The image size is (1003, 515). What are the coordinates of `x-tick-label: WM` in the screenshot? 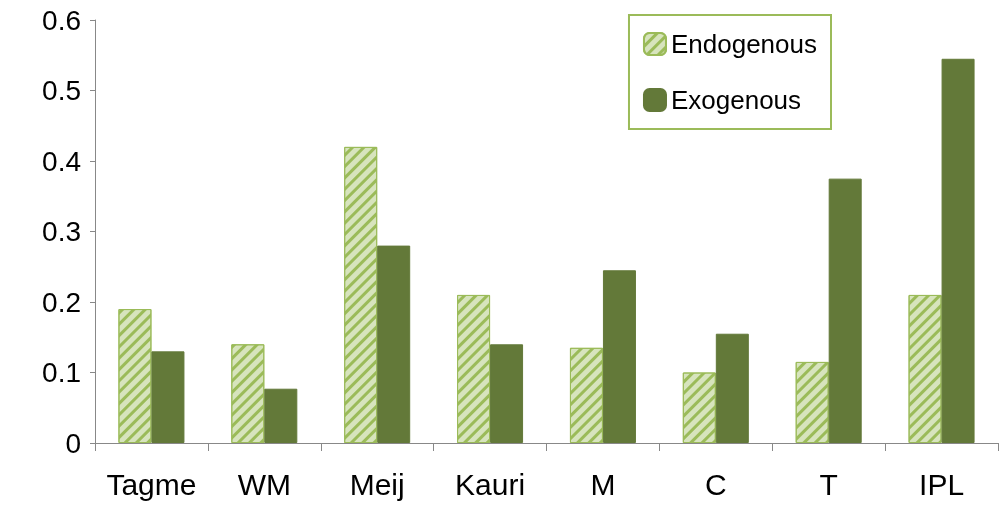 It's located at (264, 484).